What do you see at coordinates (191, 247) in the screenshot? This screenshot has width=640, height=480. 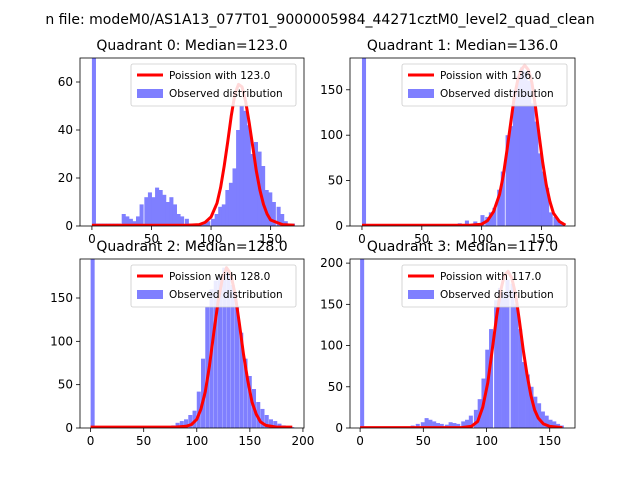 I see `panel-title: Quadrant 2: Median=128.0` at bounding box center [191, 247].